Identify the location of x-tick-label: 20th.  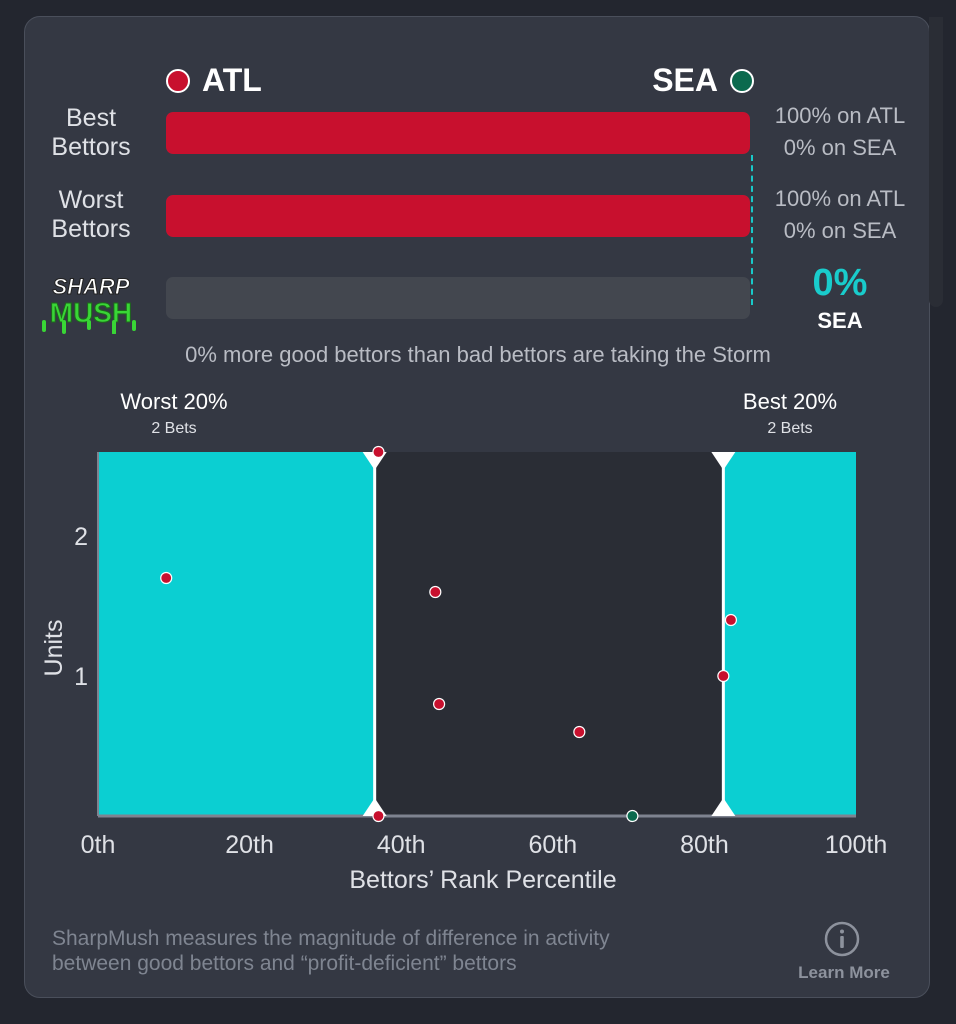
(249, 845).